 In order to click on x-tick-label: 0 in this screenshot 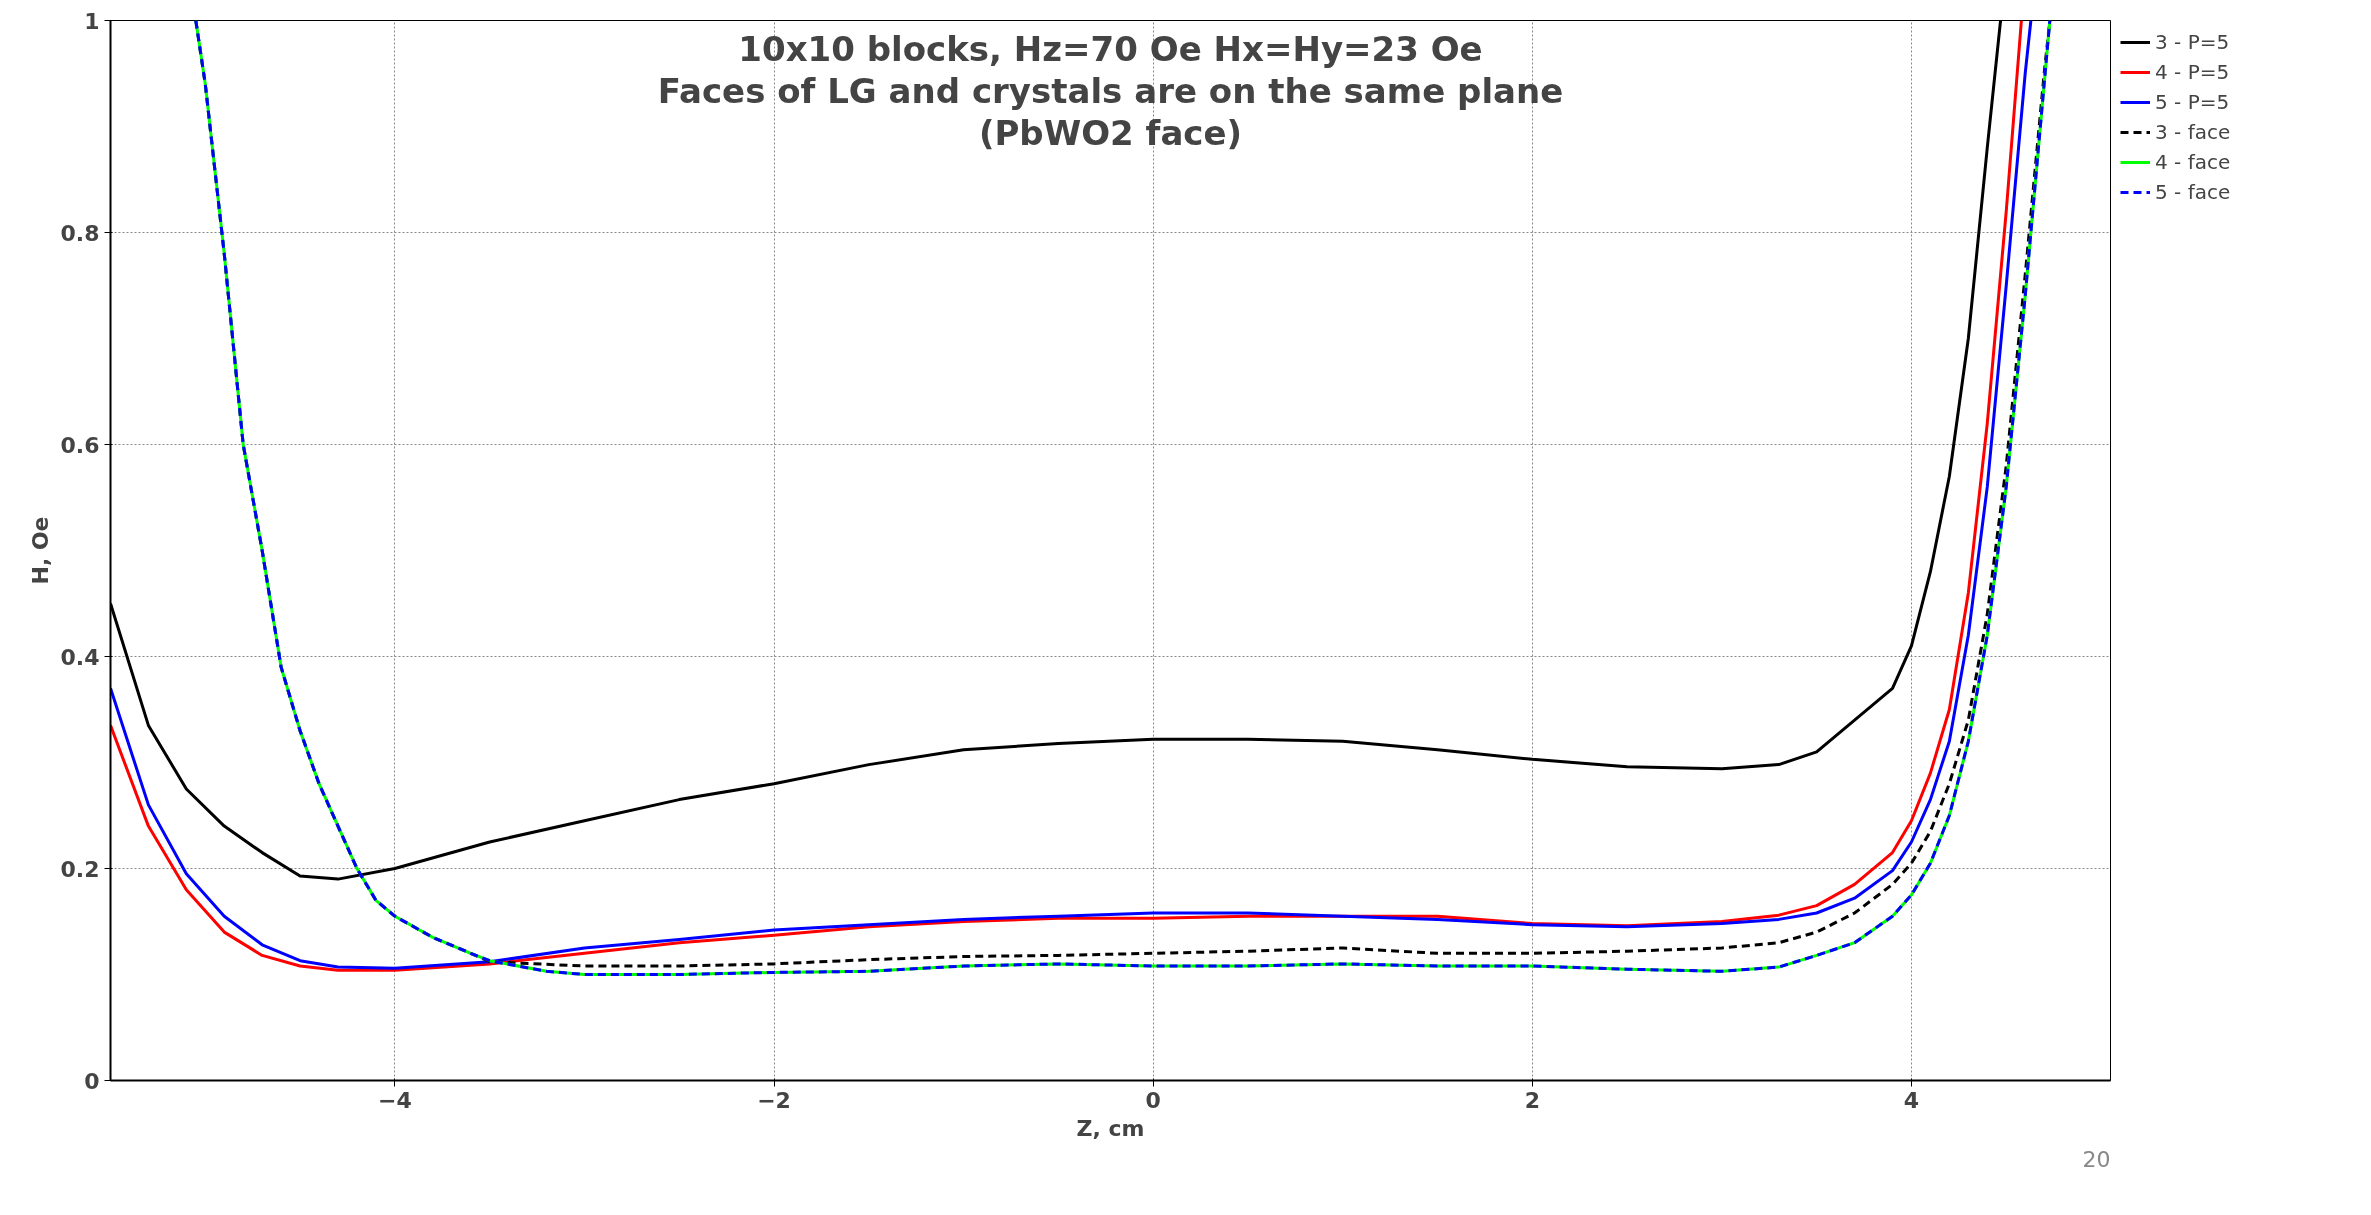, I will do `click(1153, 1100)`.